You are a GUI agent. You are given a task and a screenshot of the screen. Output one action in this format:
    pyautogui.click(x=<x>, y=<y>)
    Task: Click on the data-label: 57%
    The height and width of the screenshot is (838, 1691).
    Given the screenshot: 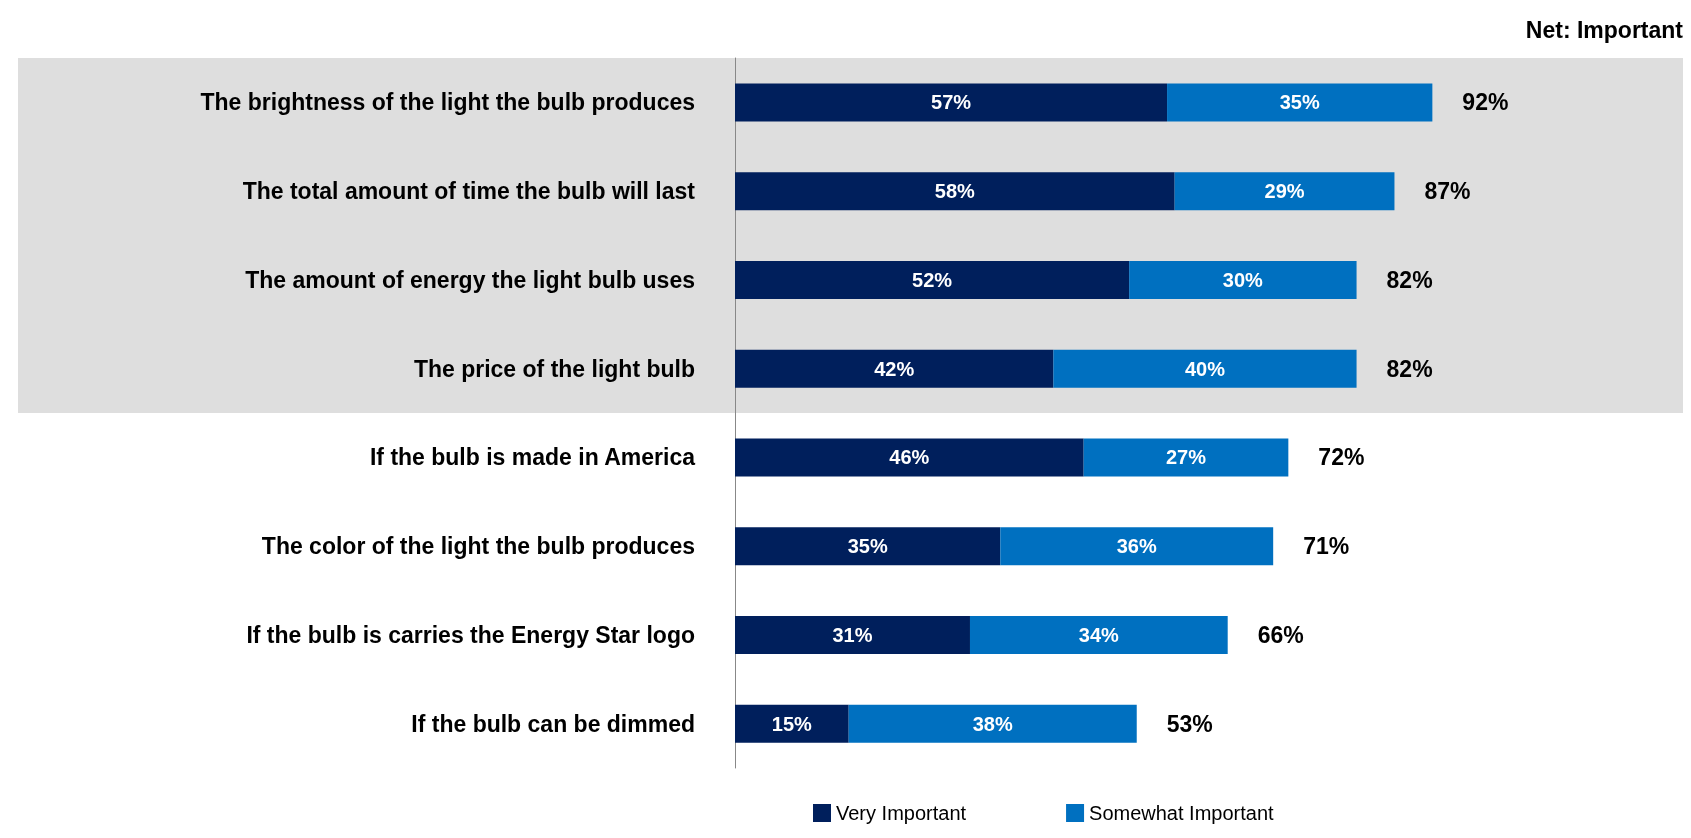 What is the action you would take?
    pyautogui.click(x=951, y=102)
    